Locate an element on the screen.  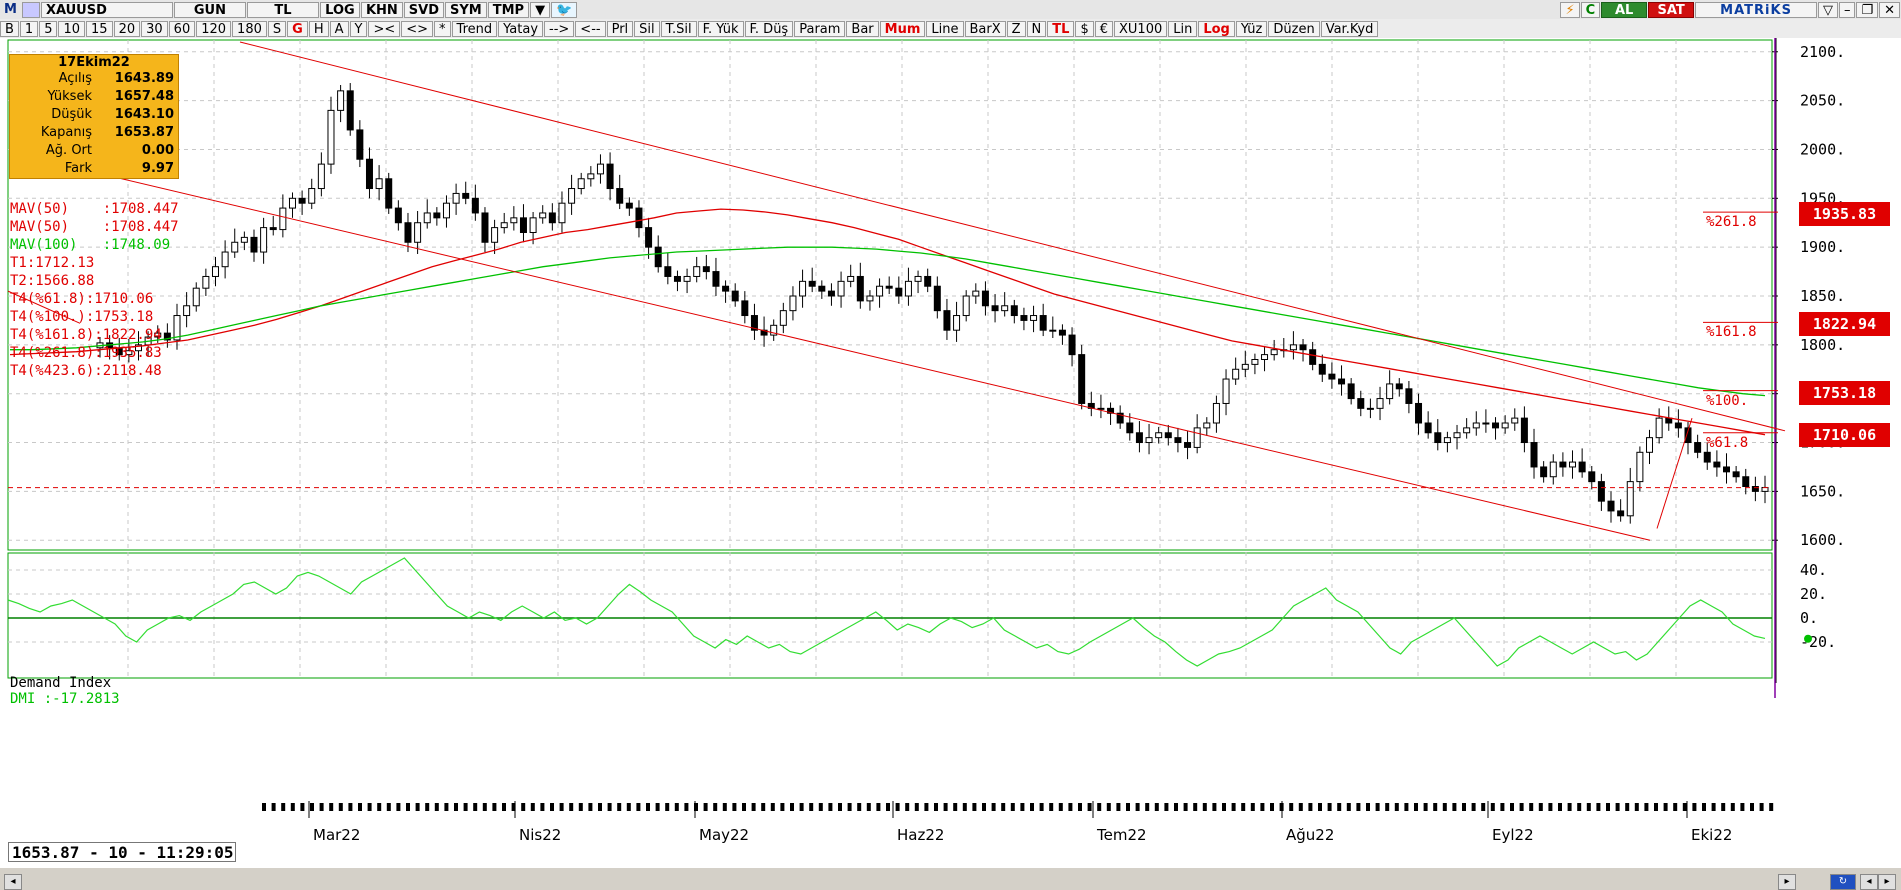
tmp-button: TMP is located at coordinates (508, 9).